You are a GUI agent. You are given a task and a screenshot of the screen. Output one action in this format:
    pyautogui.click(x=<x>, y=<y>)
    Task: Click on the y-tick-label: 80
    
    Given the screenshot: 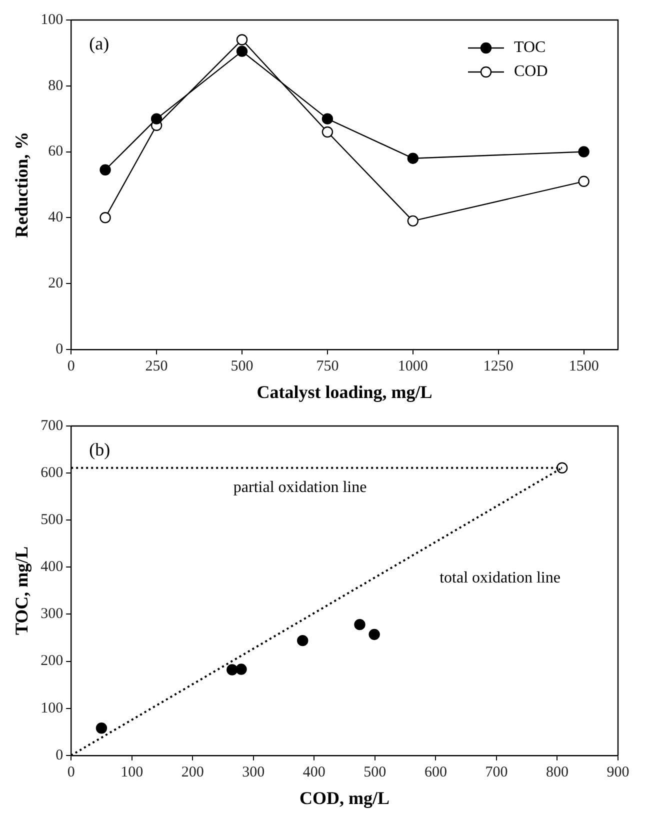 What is the action you would take?
    pyautogui.click(x=56, y=86)
    